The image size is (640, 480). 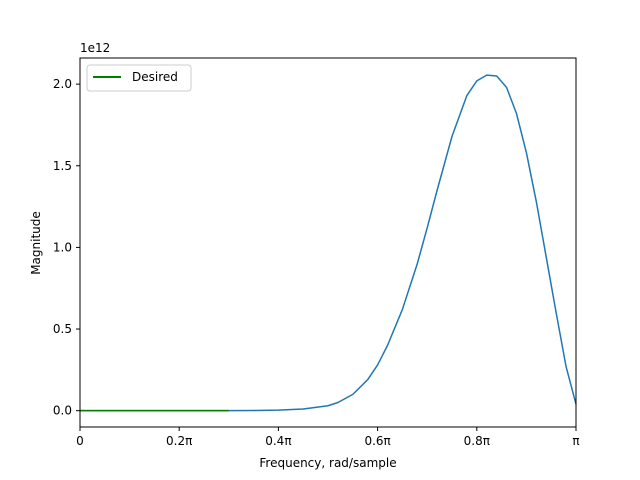 What do you see at coordinates (278, 441) in the screenshot?
I see `x-tick-label: 0.4π` at bounding box center [278, 441].